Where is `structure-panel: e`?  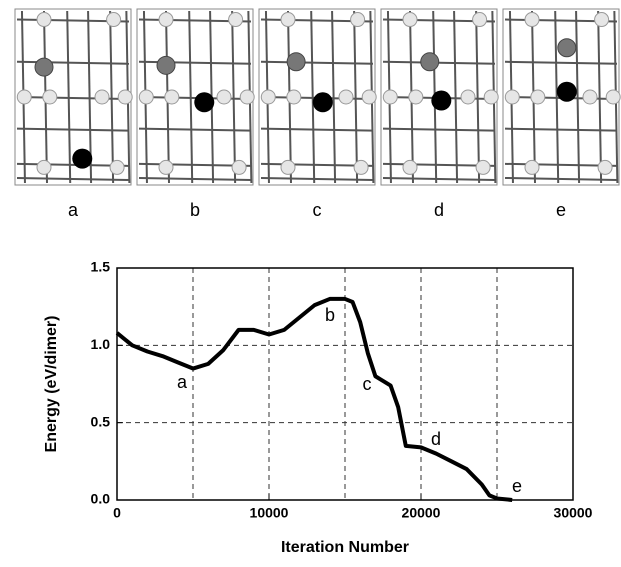 structure-panel: e is located at coordinates (561, 114).